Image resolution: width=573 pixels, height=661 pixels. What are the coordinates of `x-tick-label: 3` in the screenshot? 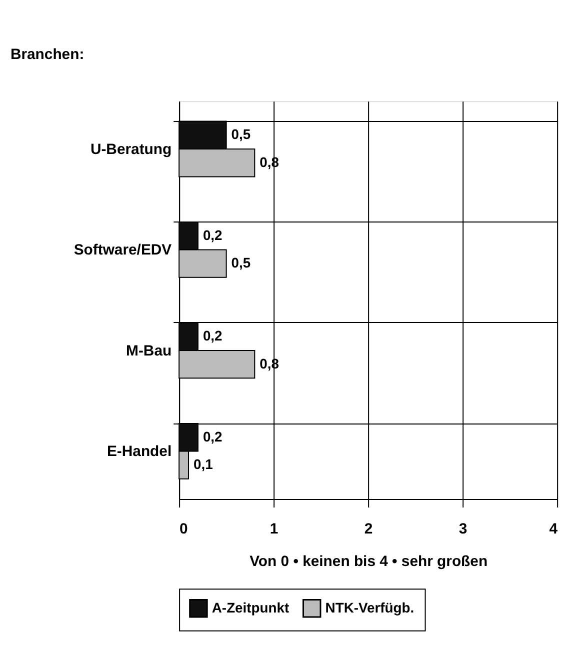 It's located at (463, 529).